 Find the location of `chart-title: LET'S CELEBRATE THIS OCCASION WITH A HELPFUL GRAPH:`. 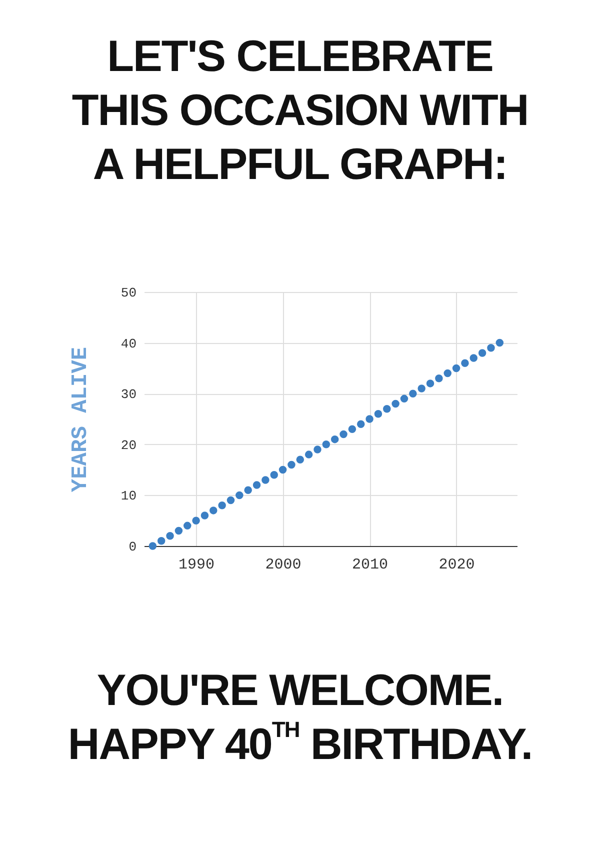

chart-title: LET'S CELEBRATE THIS OCCASION WITH A HELPFUL GRAPH: is located at coordinates (300, 111).